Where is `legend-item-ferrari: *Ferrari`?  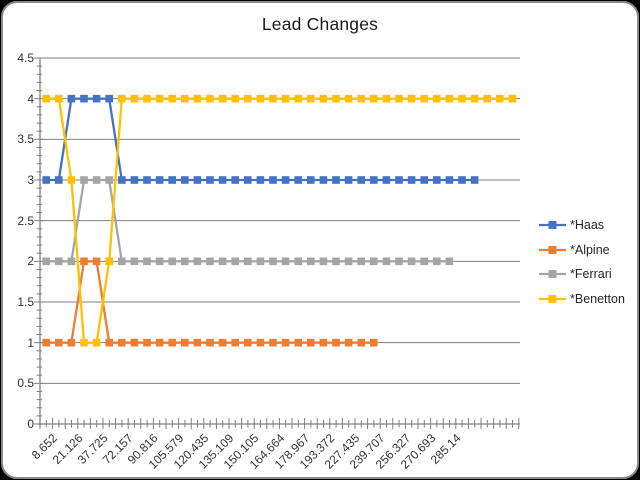
legend-item-ferrari: *Ferrari is located at coordinates (582, 274).